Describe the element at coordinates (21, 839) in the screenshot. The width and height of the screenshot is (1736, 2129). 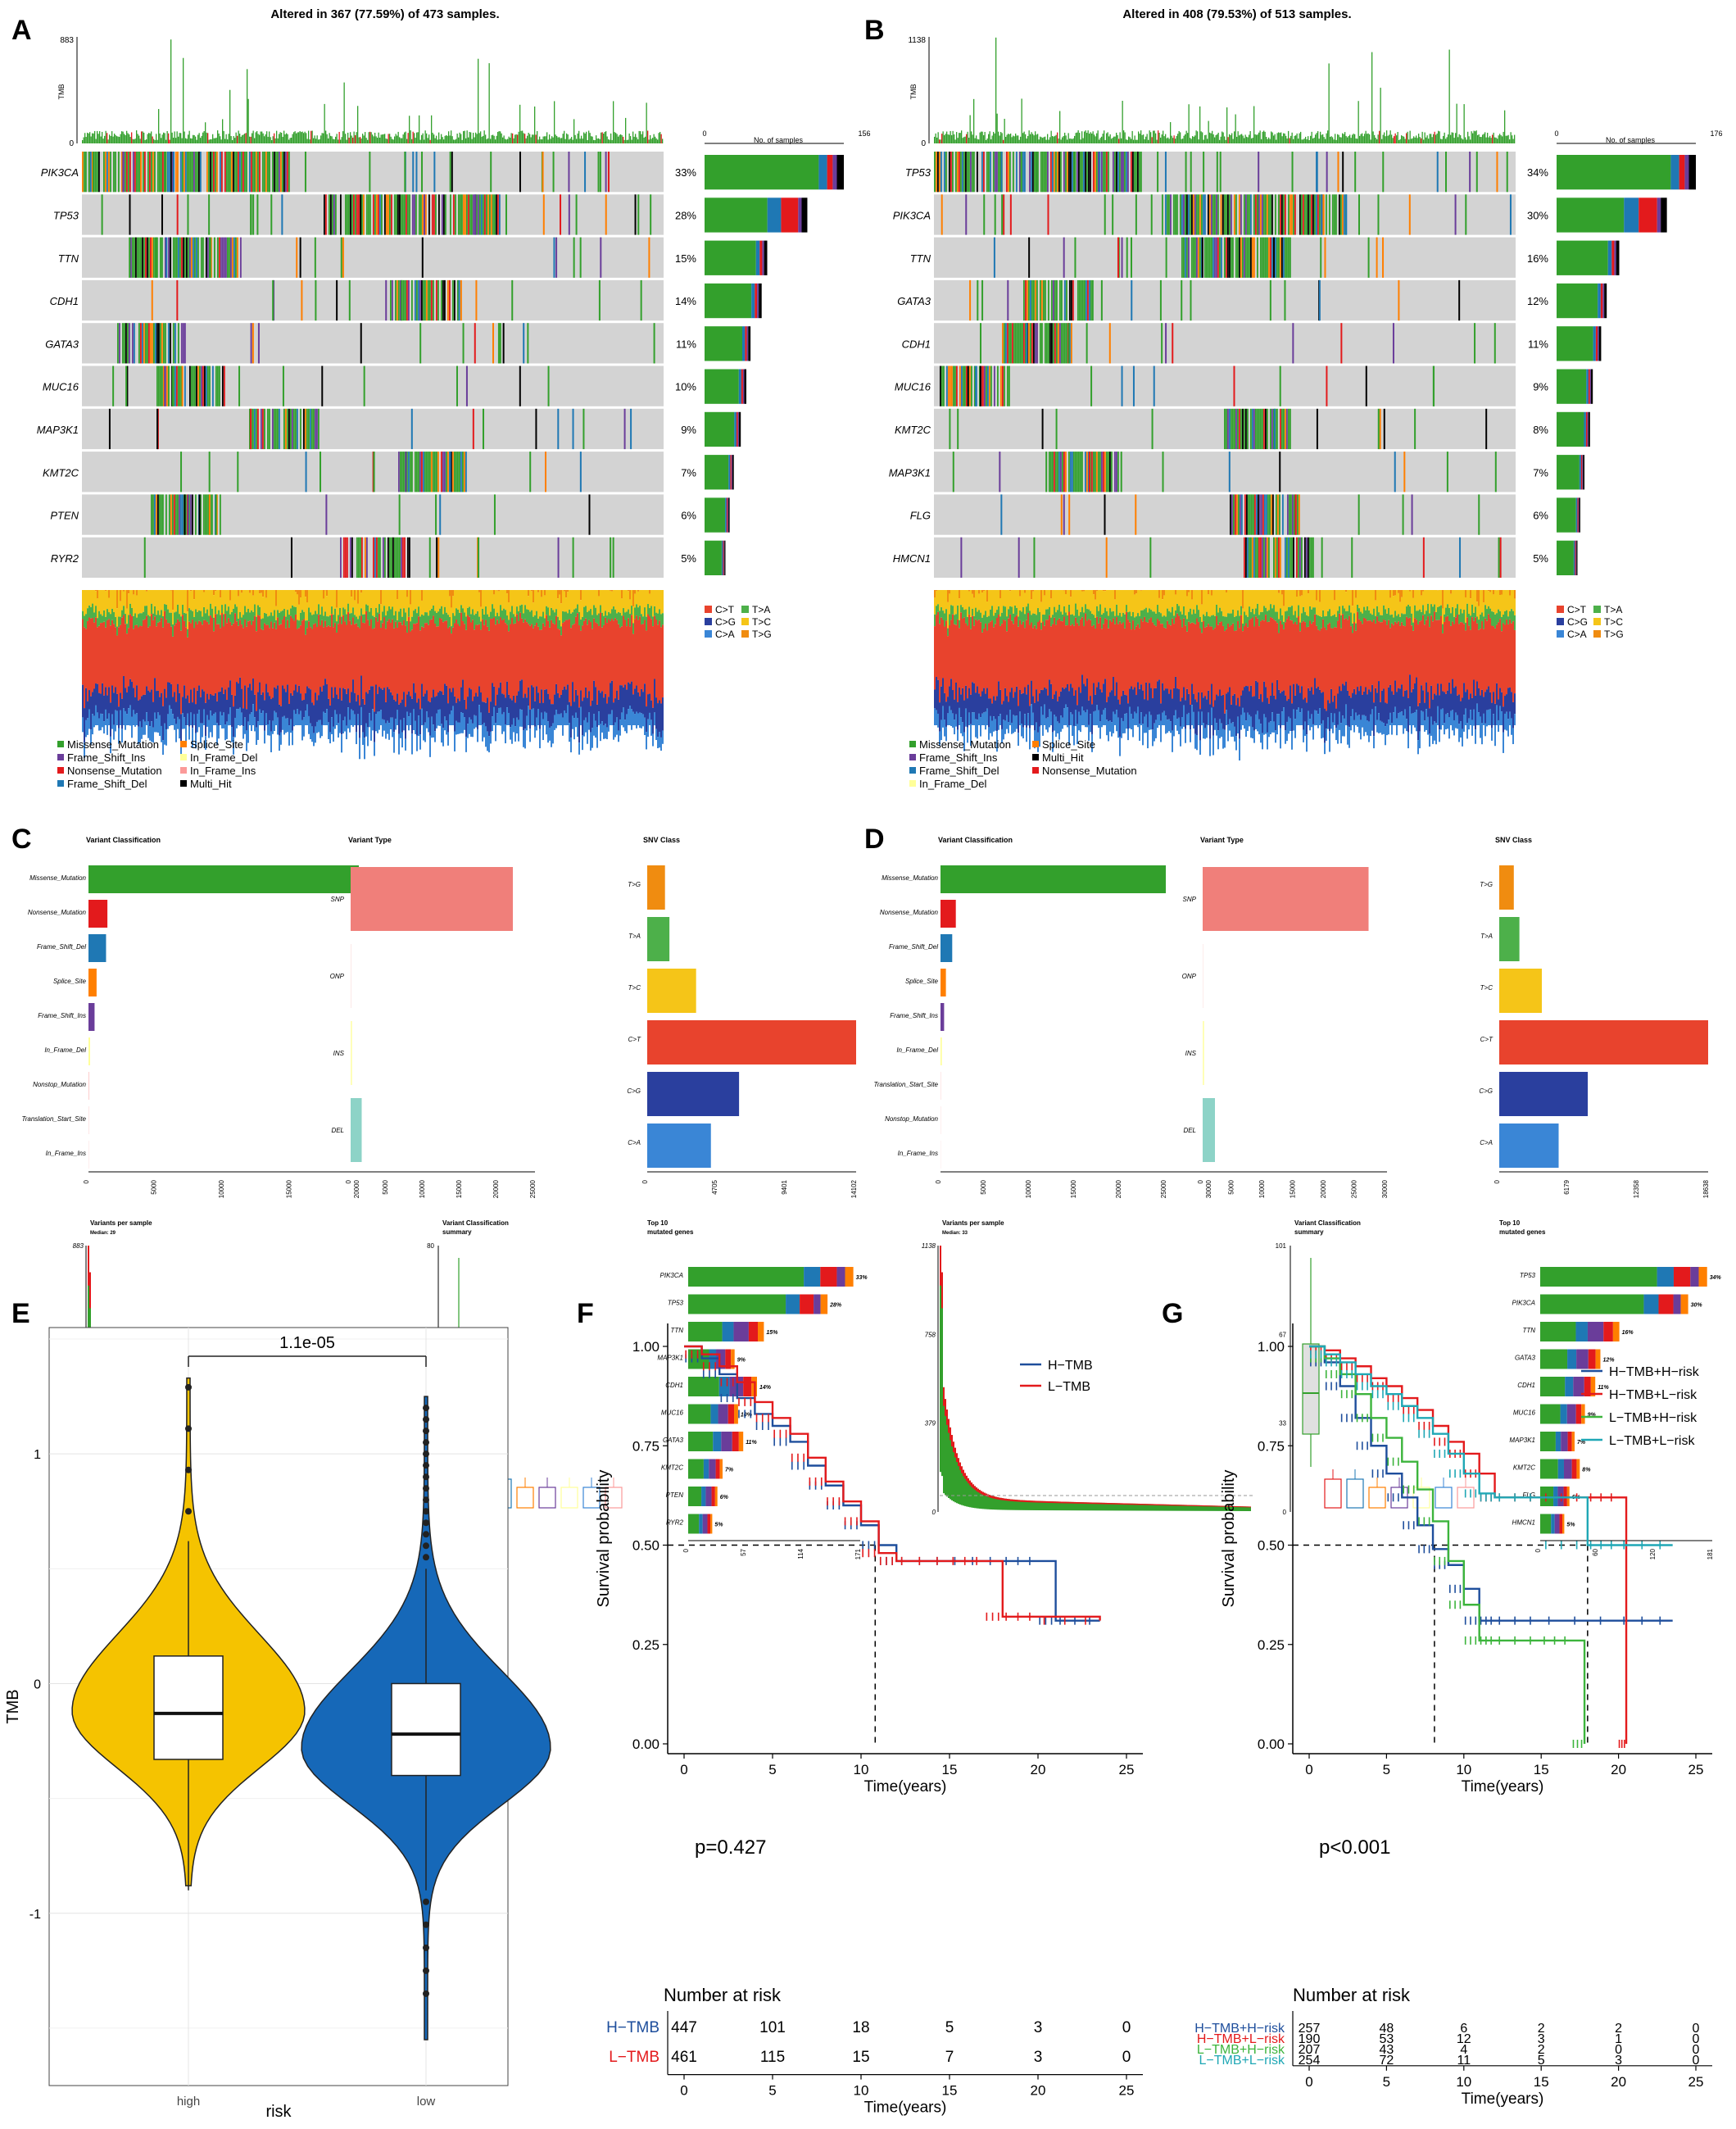
I see `panel-letter-C: C` at that location.